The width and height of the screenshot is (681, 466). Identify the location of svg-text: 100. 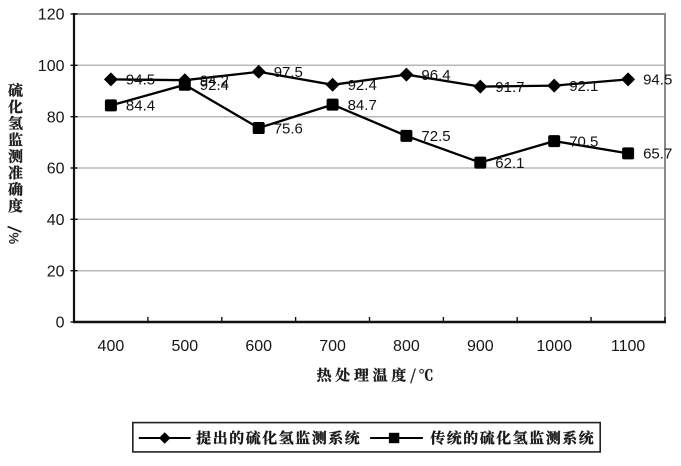
(51, 66).